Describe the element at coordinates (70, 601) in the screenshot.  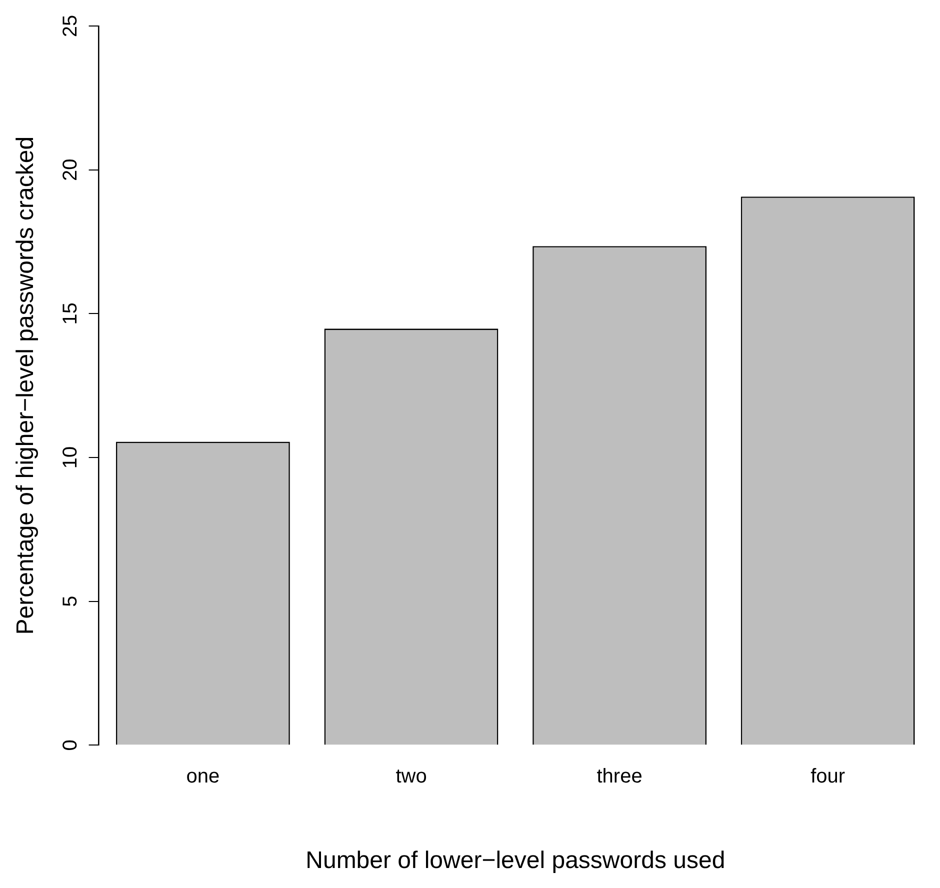
I see `y-tick-label: 5` at that location.